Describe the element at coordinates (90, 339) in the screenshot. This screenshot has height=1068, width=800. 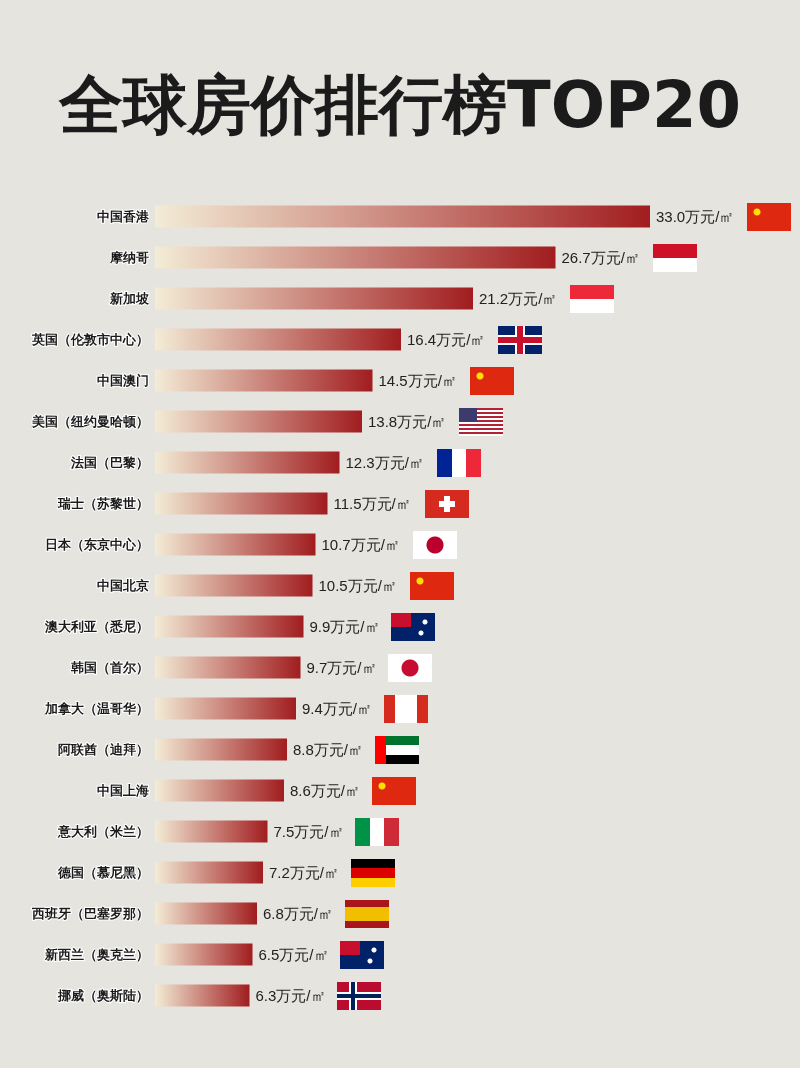
I see `y-tick-label: 英国（伦敦市中心）` at that location.